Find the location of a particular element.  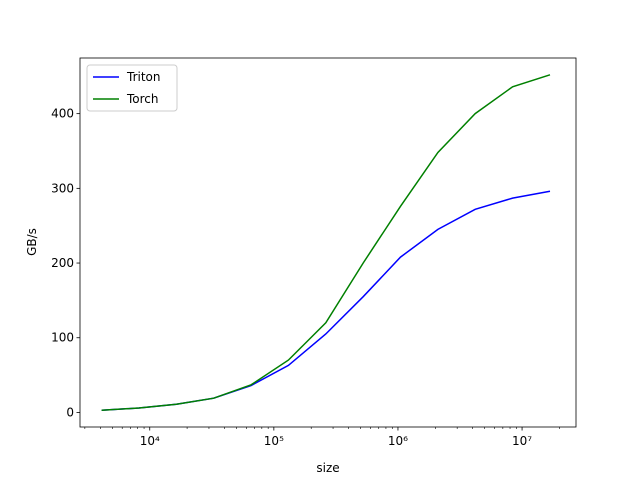

y-tick-label: 0 is located at coordinates (70, 412).